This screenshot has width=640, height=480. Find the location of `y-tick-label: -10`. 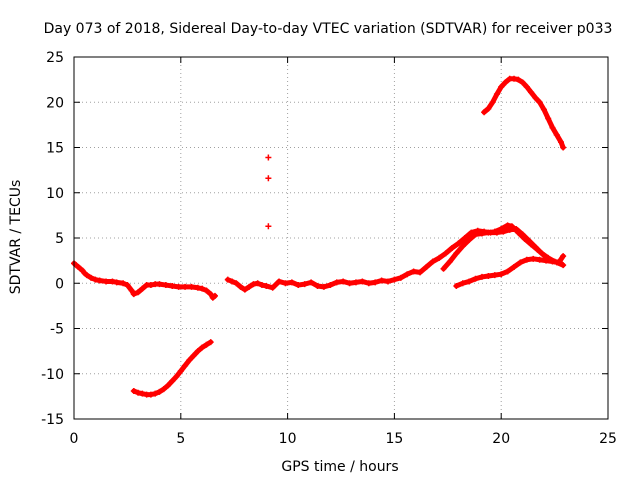

y-tick-label: -10 is located at coordinates (52, 375).